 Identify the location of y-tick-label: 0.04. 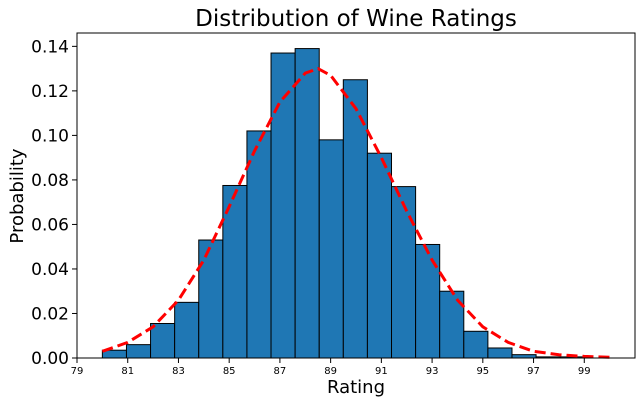
(50, 270).